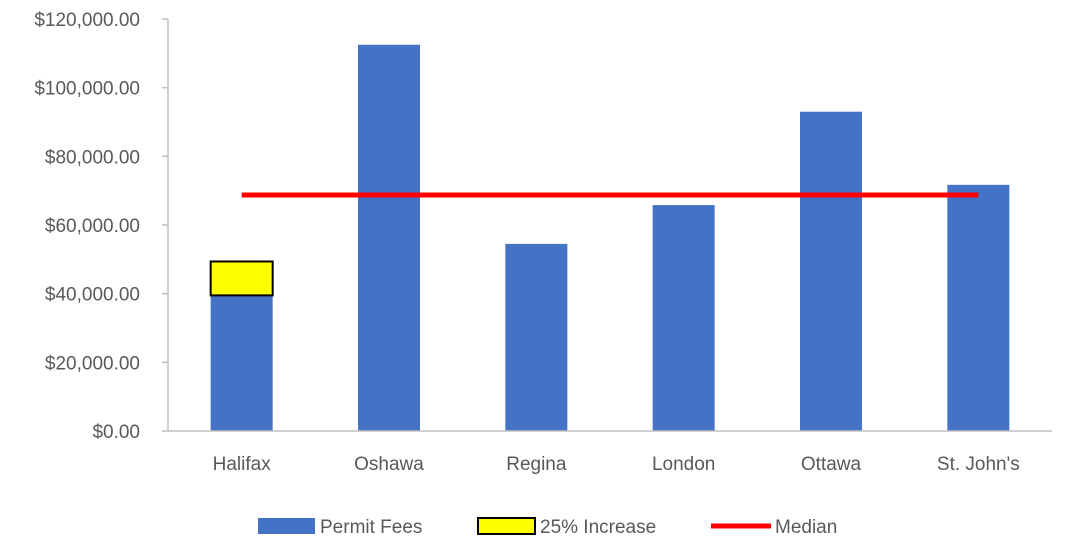 The width and height of the screenshot is (1065, 539). I want to click on legend-label-permit-fees: Permit Fees, so click(371, 527).